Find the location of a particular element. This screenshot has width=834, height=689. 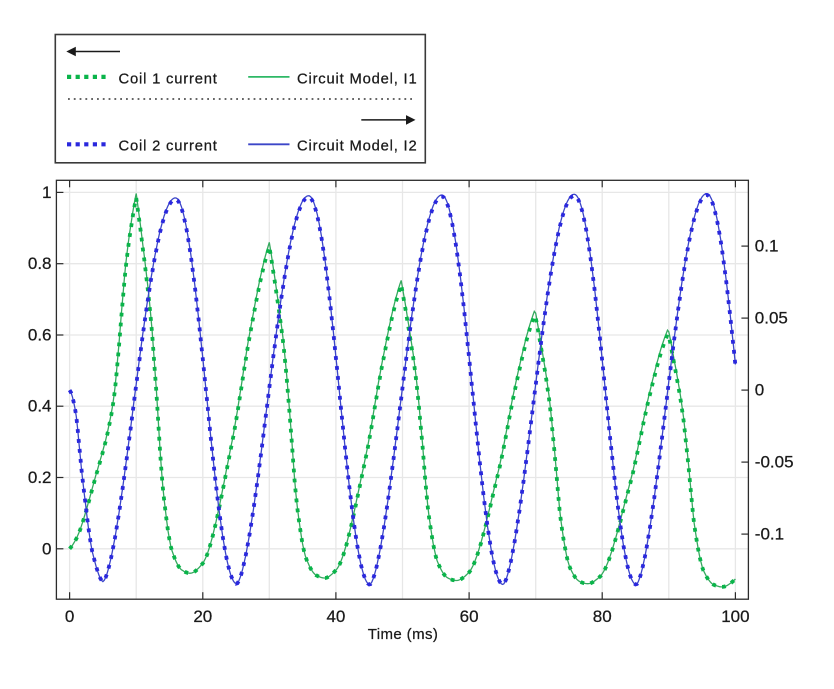

svg-text: 0.1 is located at coordinates (767, 246).